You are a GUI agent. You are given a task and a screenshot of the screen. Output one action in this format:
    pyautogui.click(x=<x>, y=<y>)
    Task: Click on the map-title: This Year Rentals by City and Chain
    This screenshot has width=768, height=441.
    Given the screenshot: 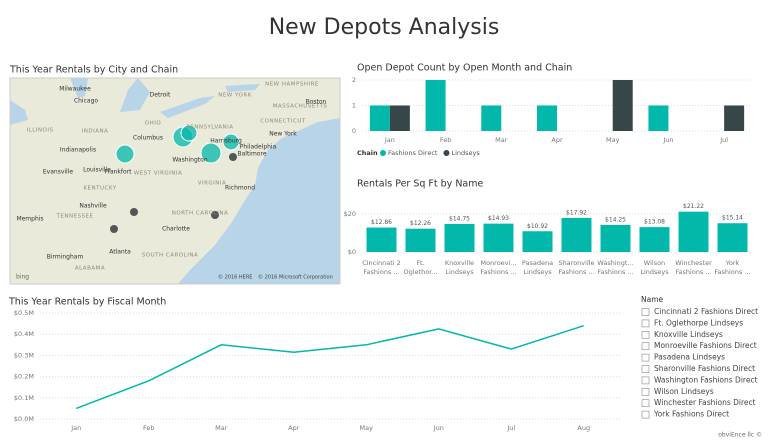 What is the action you would take?
    pyautogui.click(x=93, y=70)
    